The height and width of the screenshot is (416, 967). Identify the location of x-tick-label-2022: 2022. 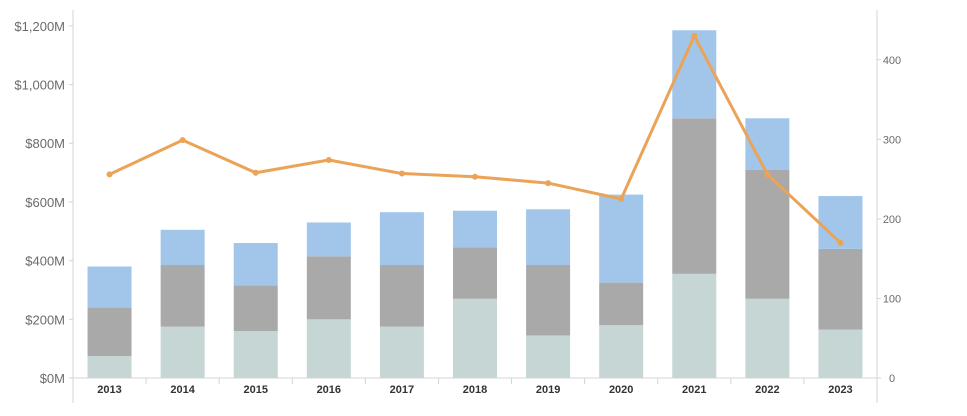
(767, 390).